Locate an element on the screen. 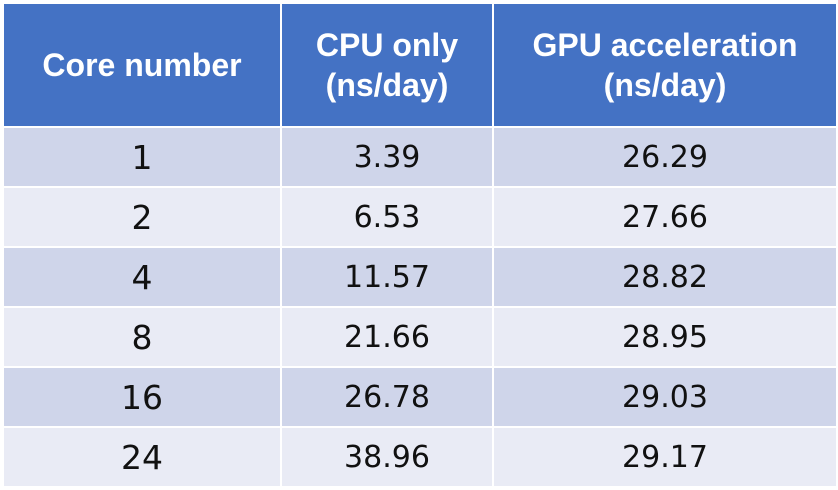 Image resolution: width=838 pixels, height=490 pixels. header-gpu-acceleration: GPU acceleration (ns/day) is located at coordinates (665, 65).